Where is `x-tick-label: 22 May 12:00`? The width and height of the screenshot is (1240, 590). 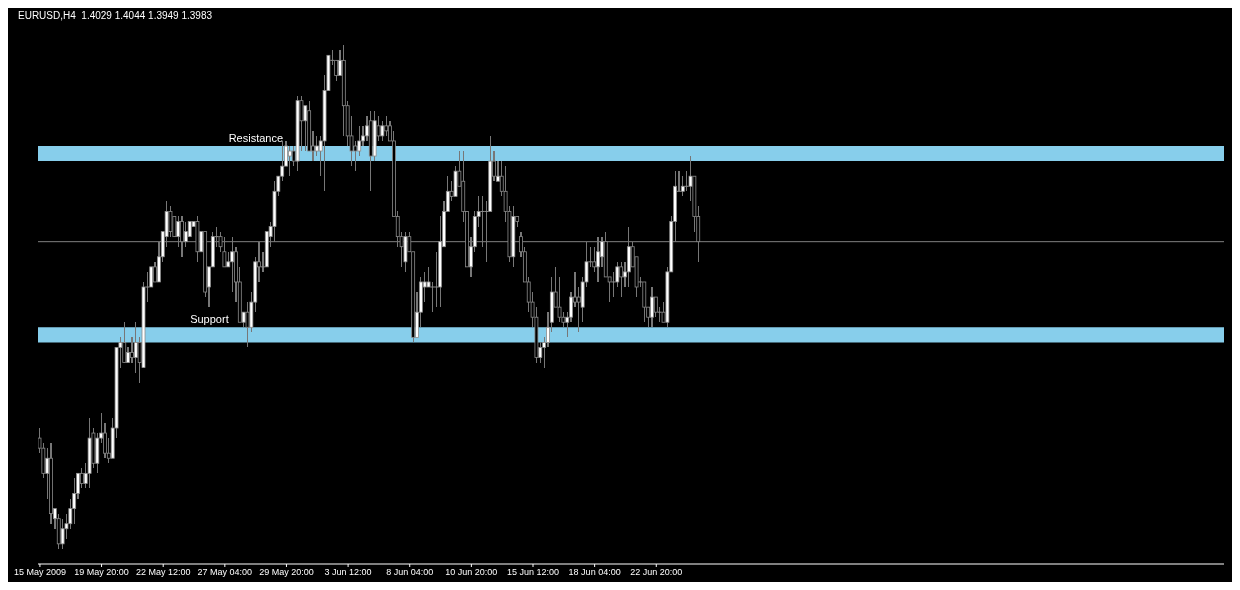
x-tick-label: 22 May 12:00 is located at coordinates (163, 572).